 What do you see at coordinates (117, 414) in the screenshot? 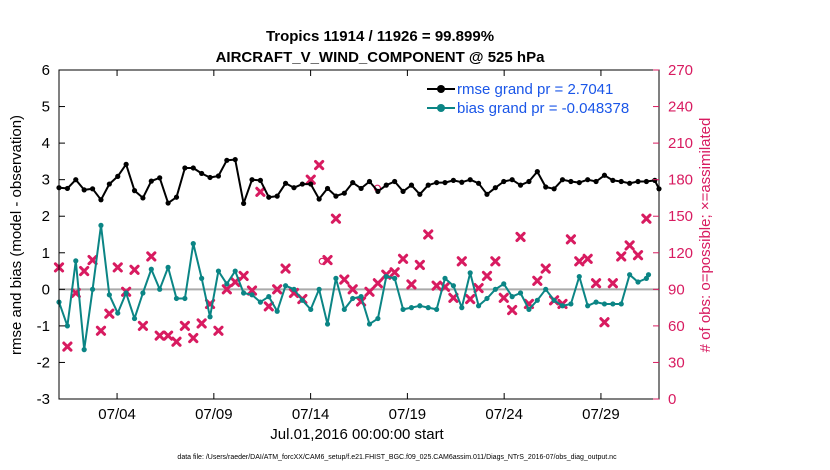
I see `x-tick-label: 07/04` at bounding box center [117, 414].